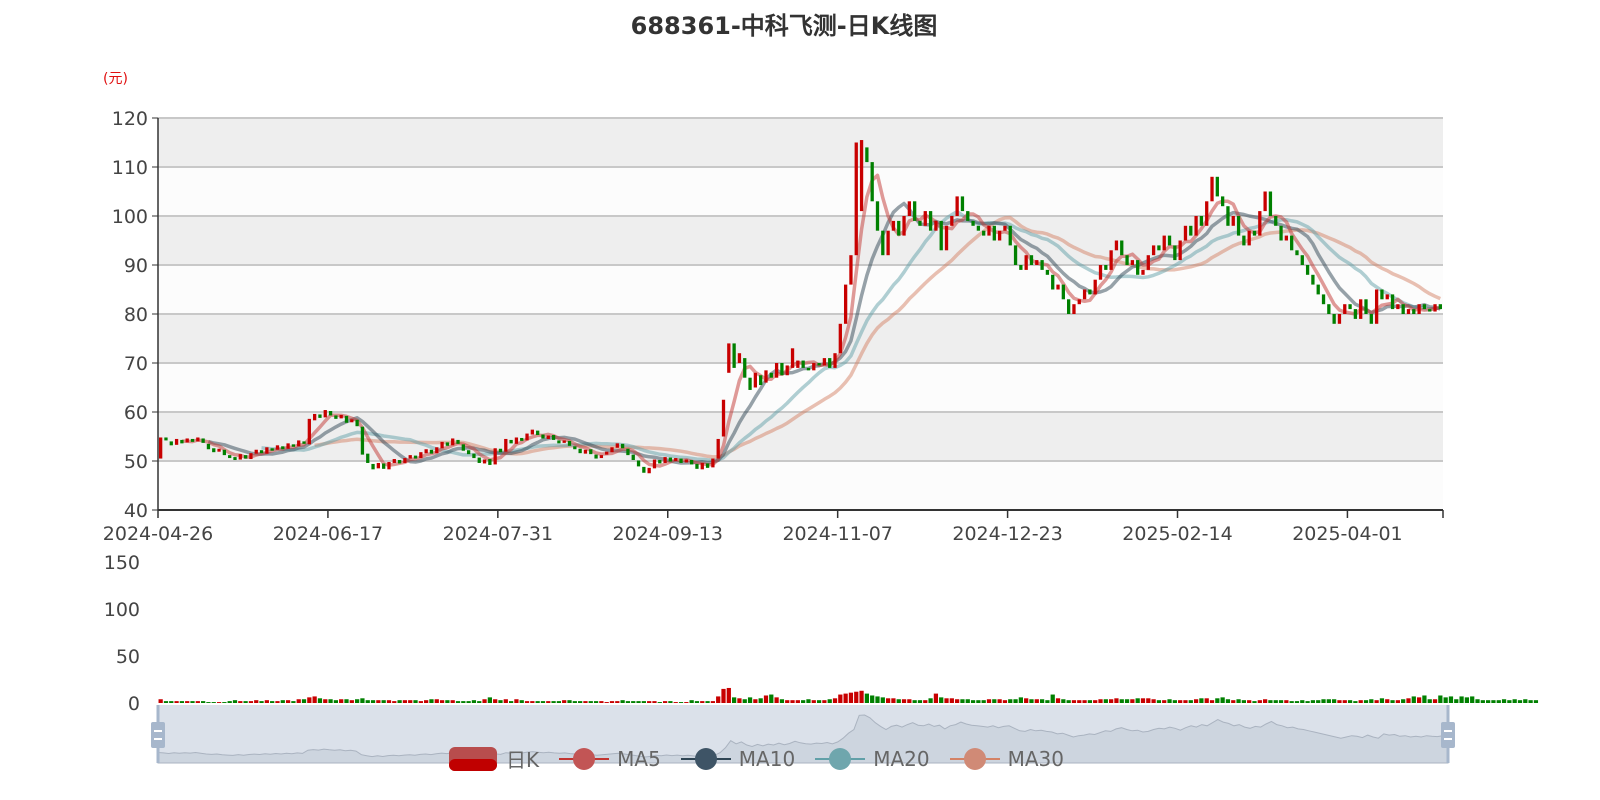 The image size is (1600, 800). What do you see at coordinates (584, 758) in the screenshot?
I see `line-legend-icon` at bounding box center [584, 758].